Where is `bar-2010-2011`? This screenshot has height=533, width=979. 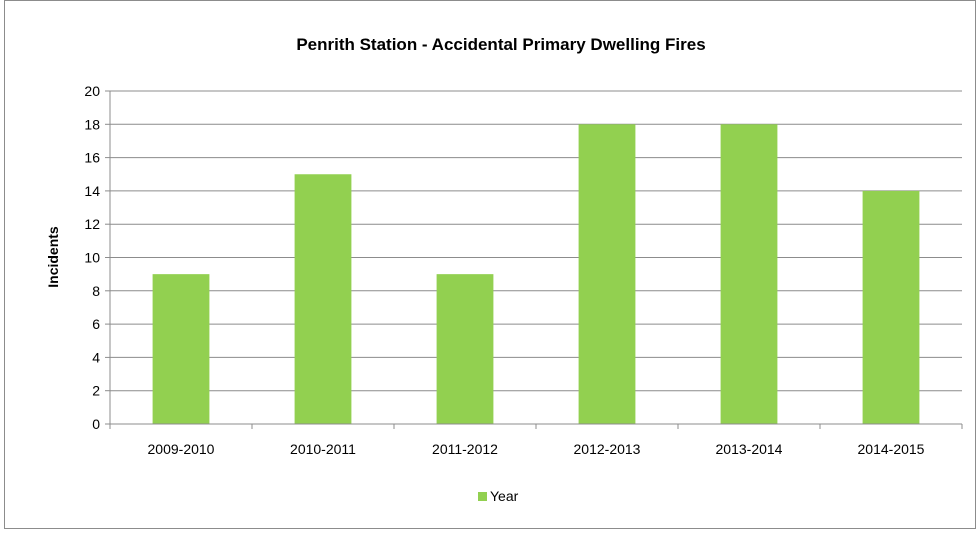
bar-2010-2011 is located at coordinates (323, 299).